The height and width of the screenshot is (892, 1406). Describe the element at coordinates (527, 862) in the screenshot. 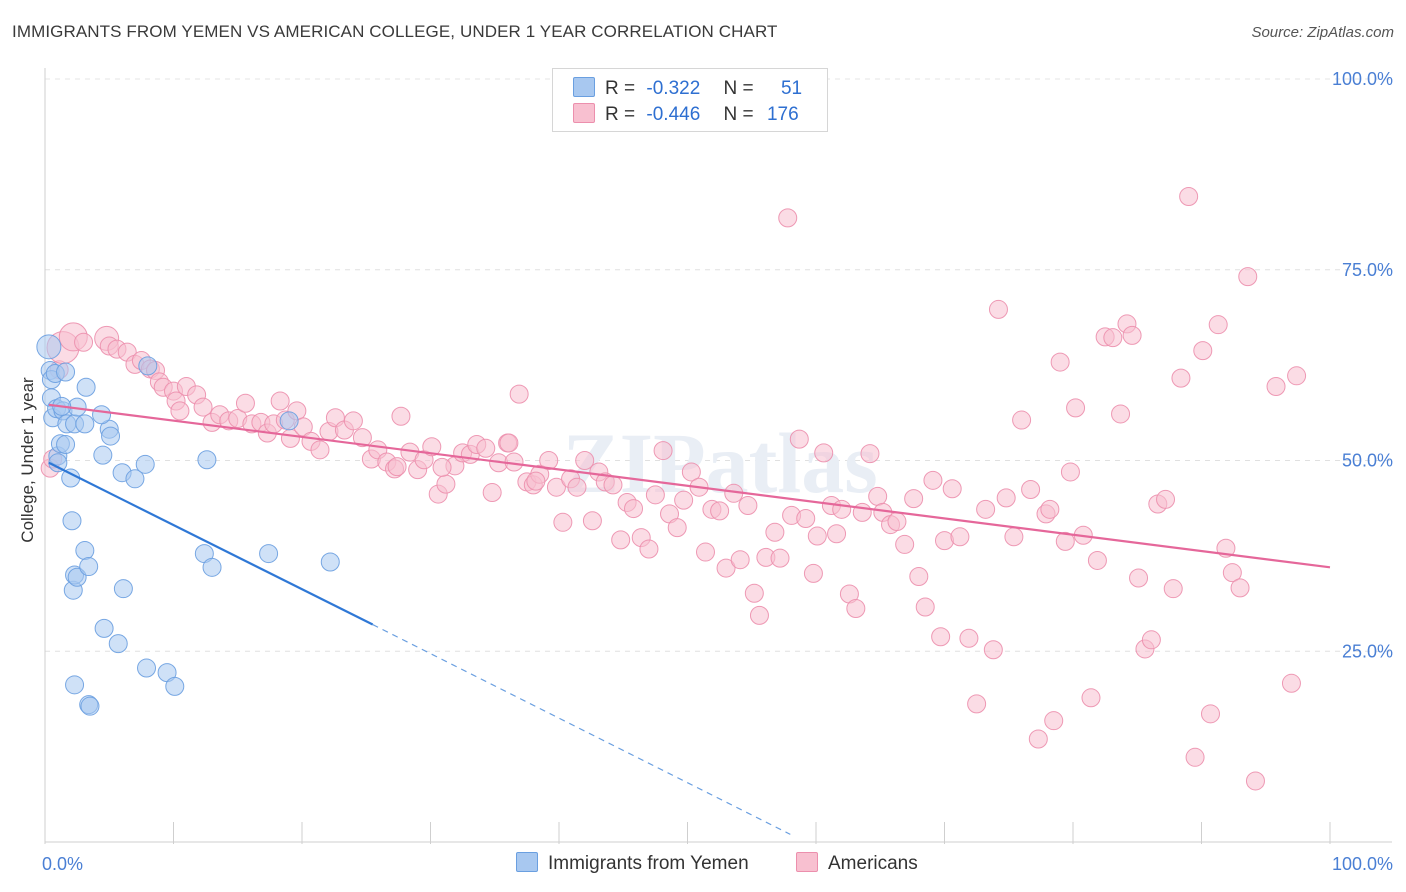

I see `bottom-legend-swatch-yemen` at that location.